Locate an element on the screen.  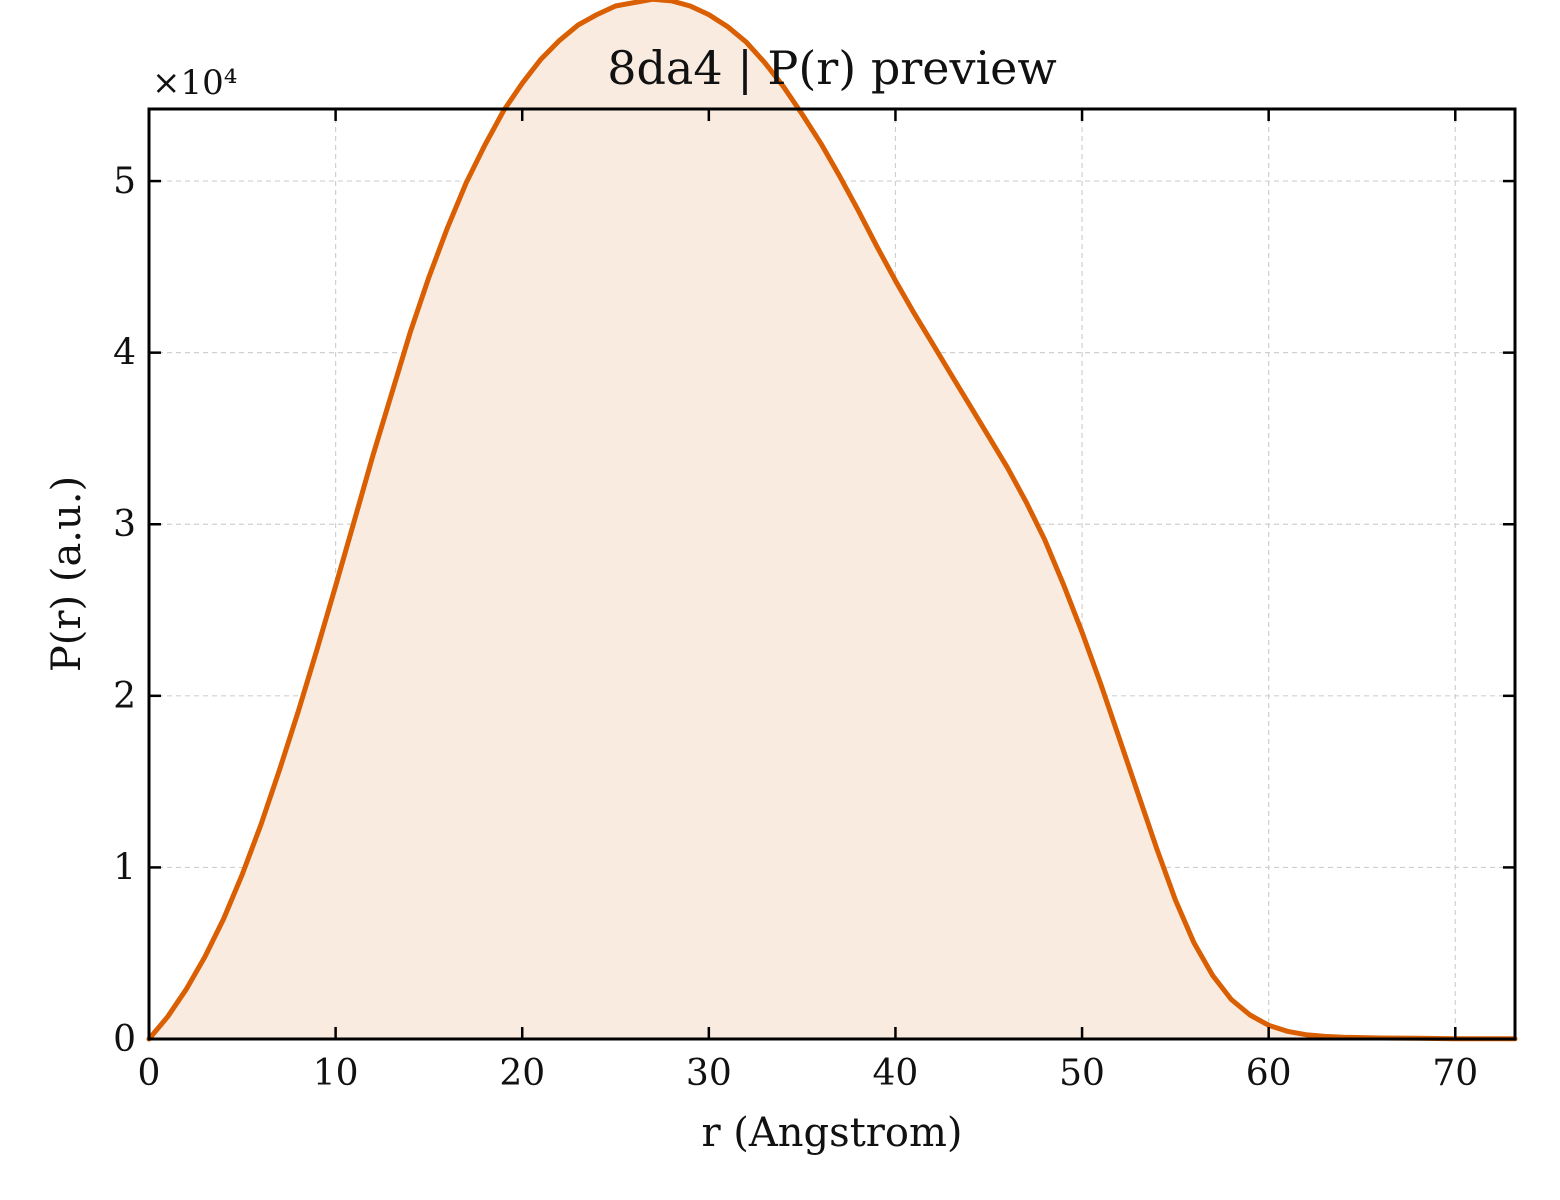
y-tick-label: 4 is located at coordinates (124, 353).